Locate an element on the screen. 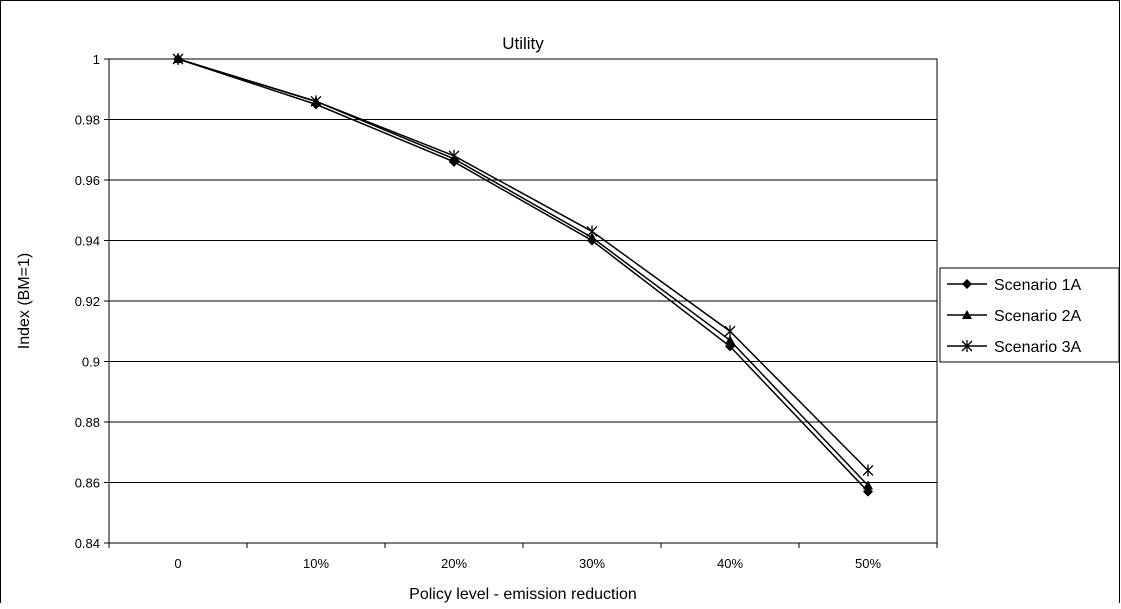  y-tick-label: 0.92 is located at coordinates (87, 301).